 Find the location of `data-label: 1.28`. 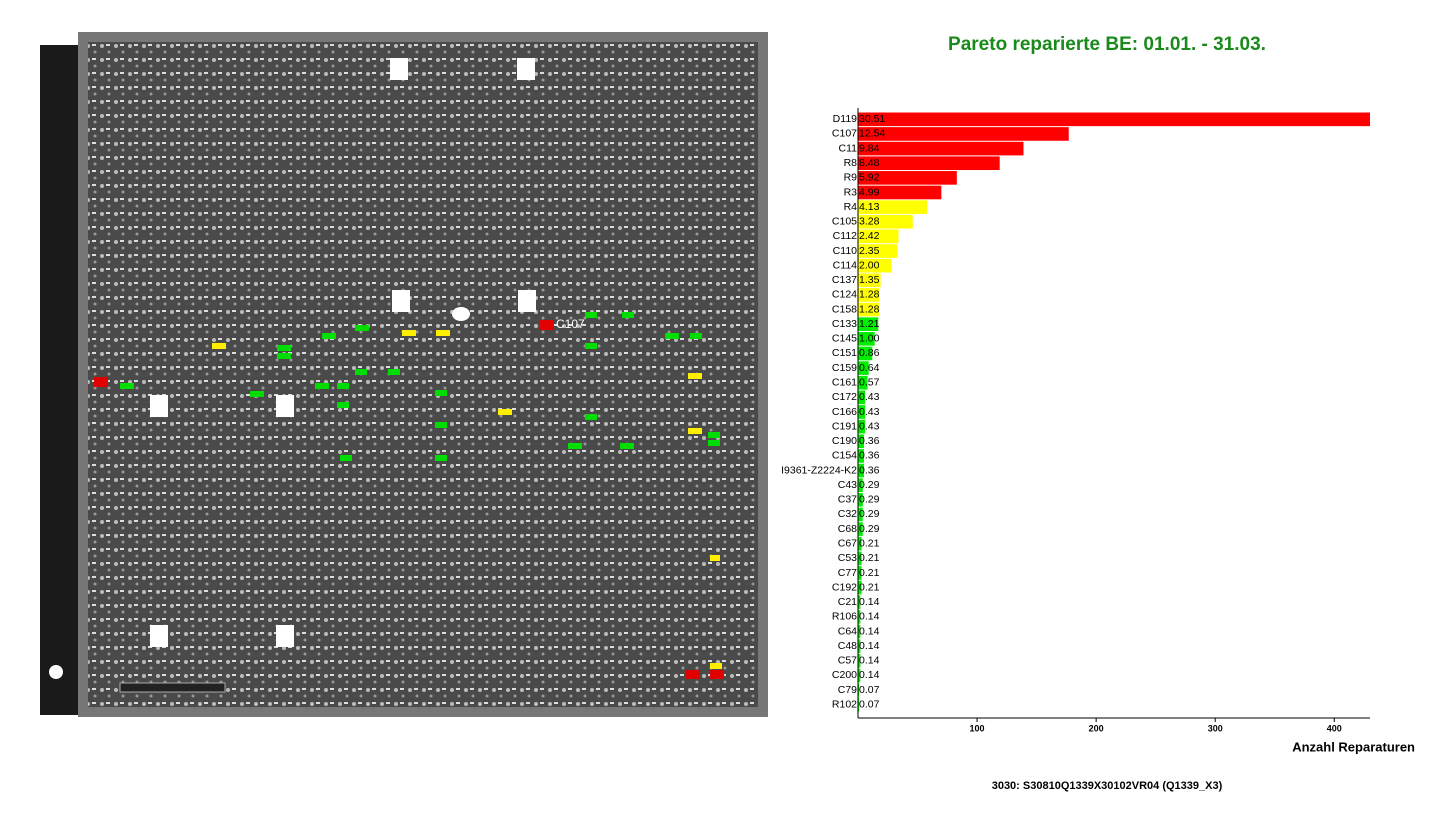

data-label: 1.28 is located at coordinates (869, 295).